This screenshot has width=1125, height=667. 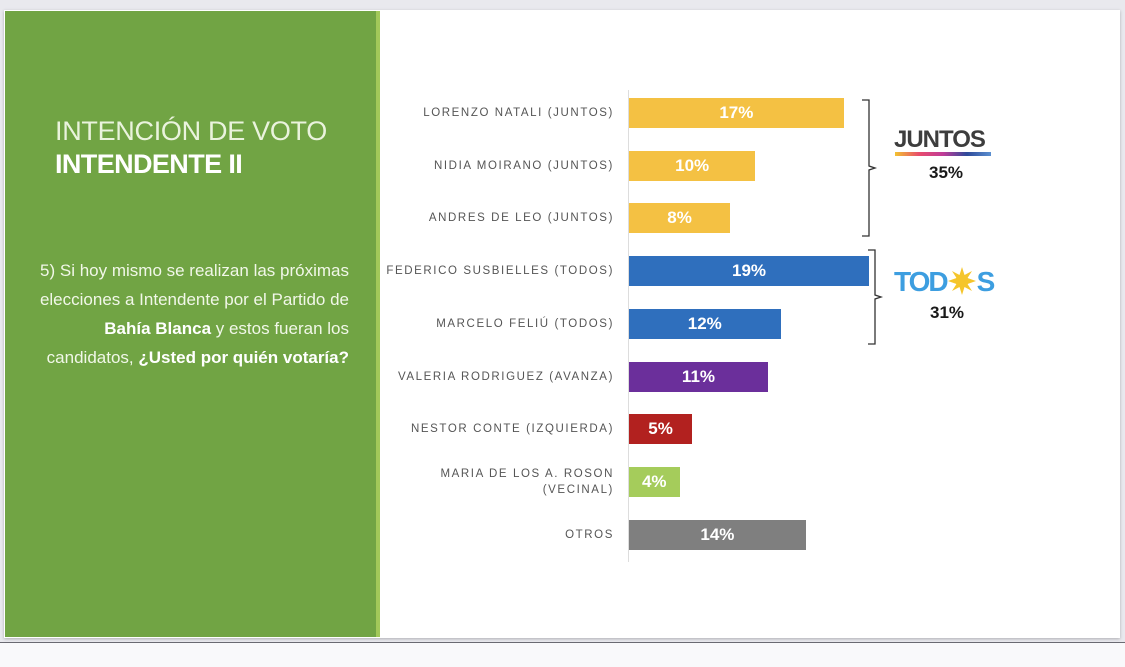 I want to click on category-label-line: LORENZO NATALI (JUNTOS), so click(x=518, y=113).